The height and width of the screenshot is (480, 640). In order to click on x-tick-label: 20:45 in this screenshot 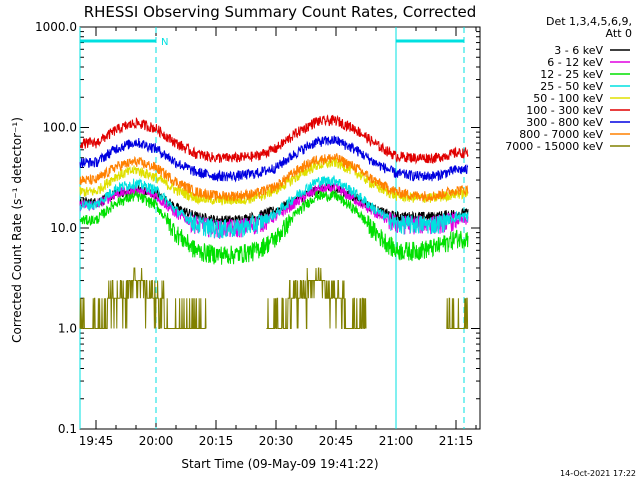, I will do `click(336, 441)`.